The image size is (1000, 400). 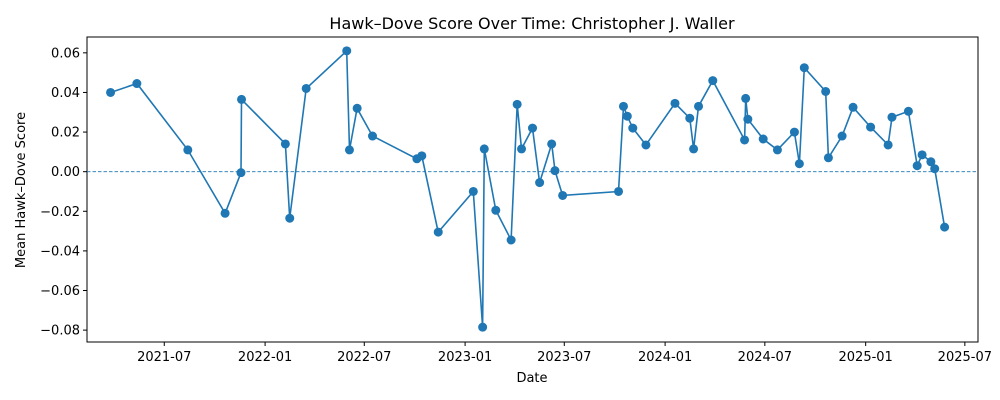 What do you see at coordinates (65, 172) in the screenshot?
I see `y-tick-label: 0.00` at bounding box center [65, 172].